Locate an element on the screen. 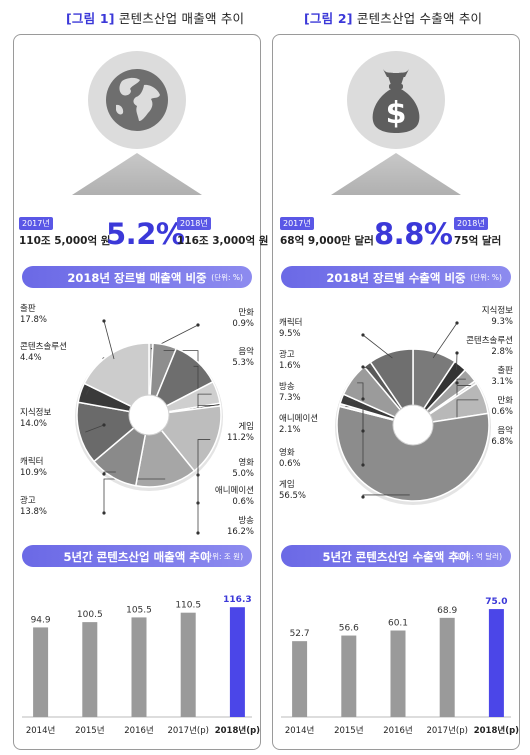  left-pie-header: 2018년 장르별 매출액 비중 (단위: %) is located at coordinates (137, 277).